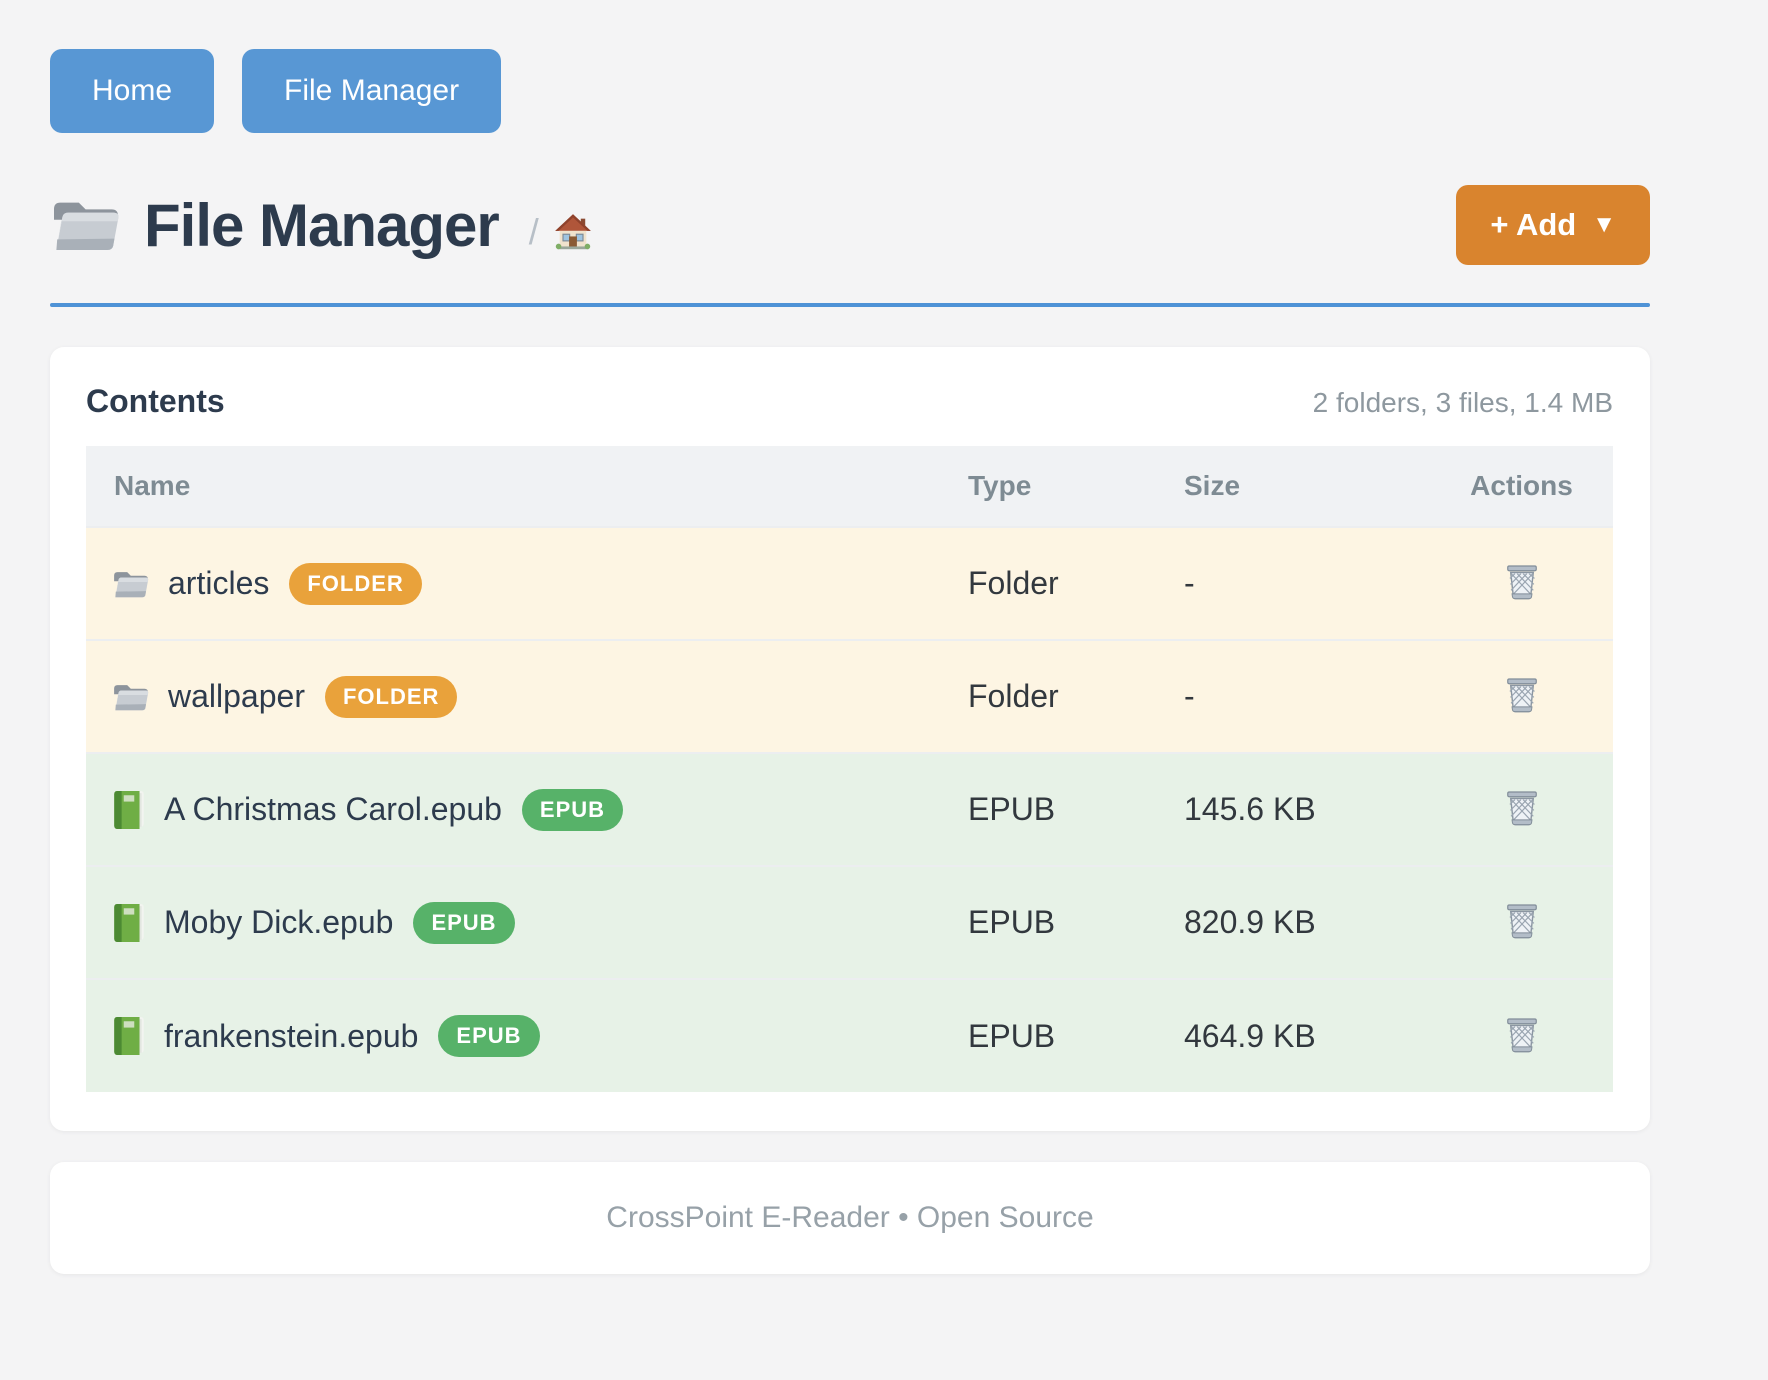 Image resolution: width=1768 pixels, height=1380 pixels. What do you see at coordinates (849, 696) in the screenshot?
I see `table-row: wallpaper FOLDER Folder -` at bounding box center [849, 696].